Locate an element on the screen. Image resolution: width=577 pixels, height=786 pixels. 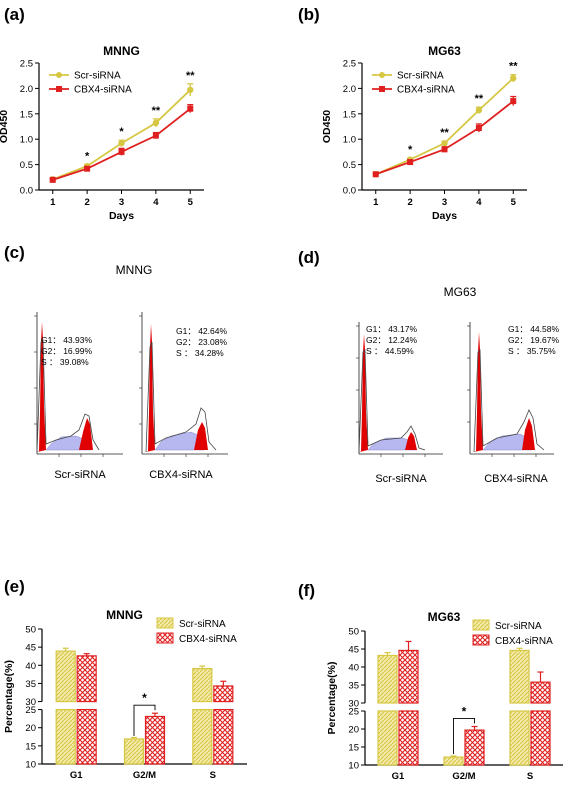
panel-label-d: (d) is located at coordinates (309, 257).